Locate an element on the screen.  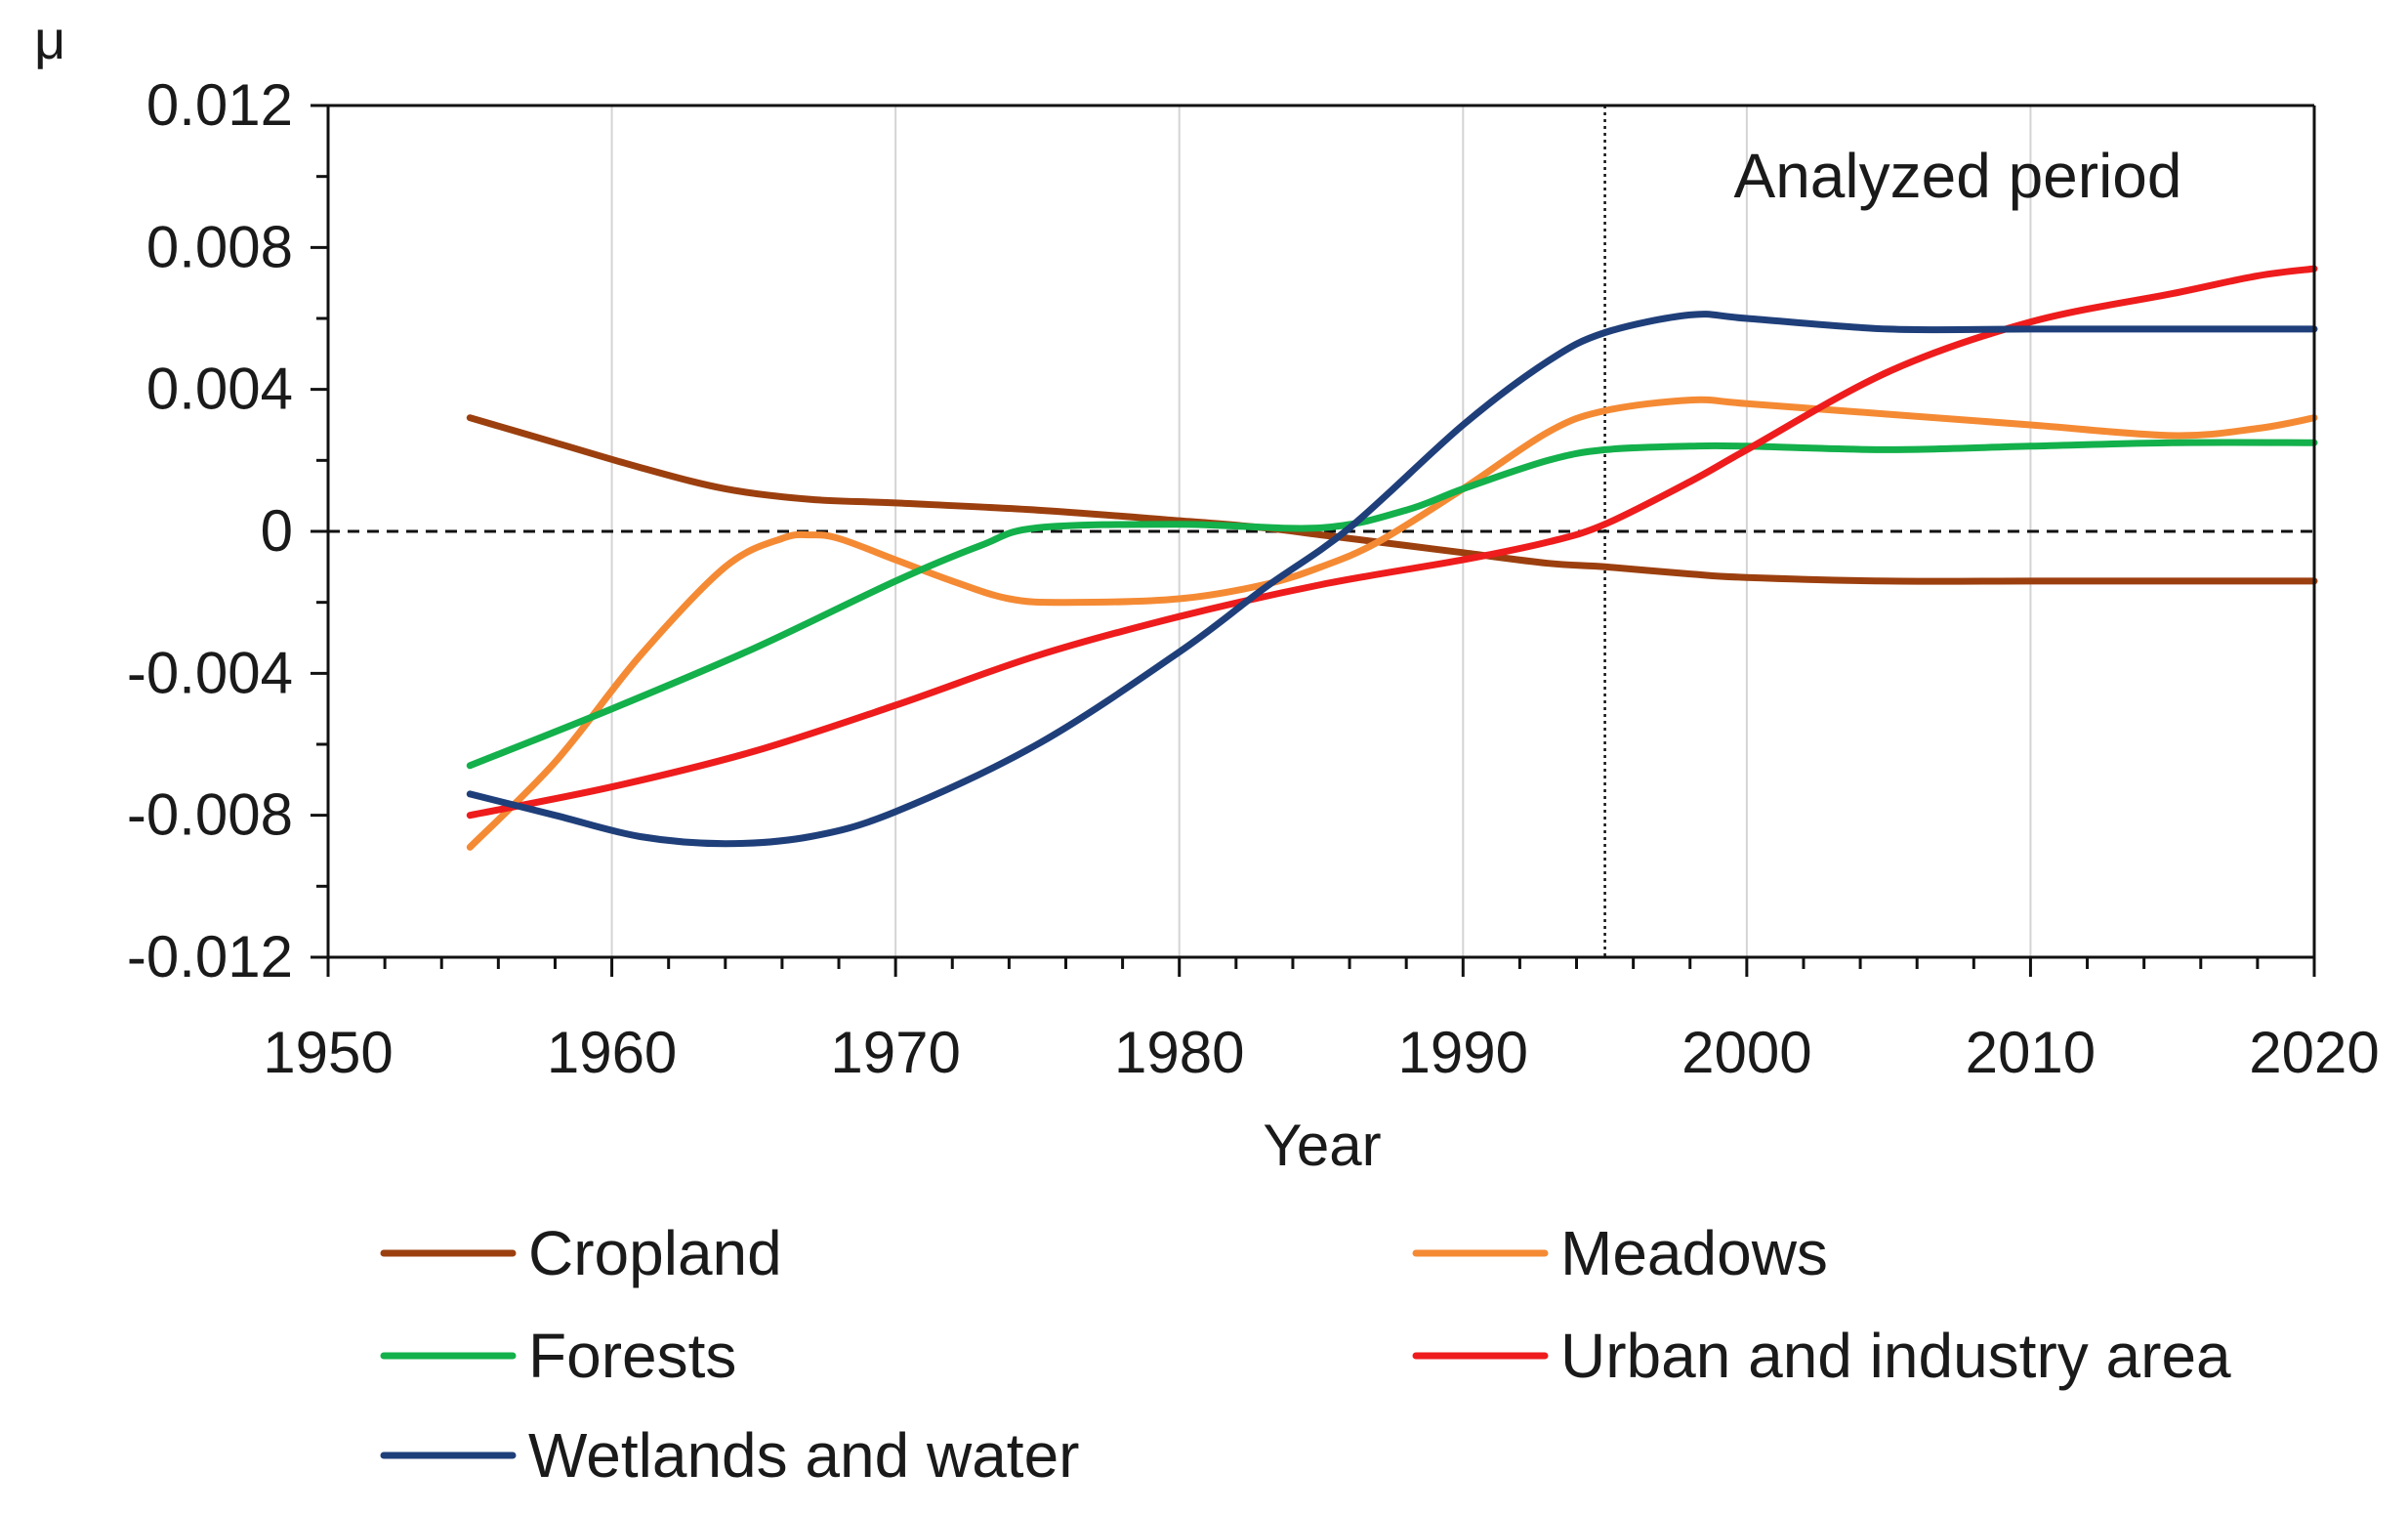
x-tick-label: 1950 is located at coordinates (328, 1052).